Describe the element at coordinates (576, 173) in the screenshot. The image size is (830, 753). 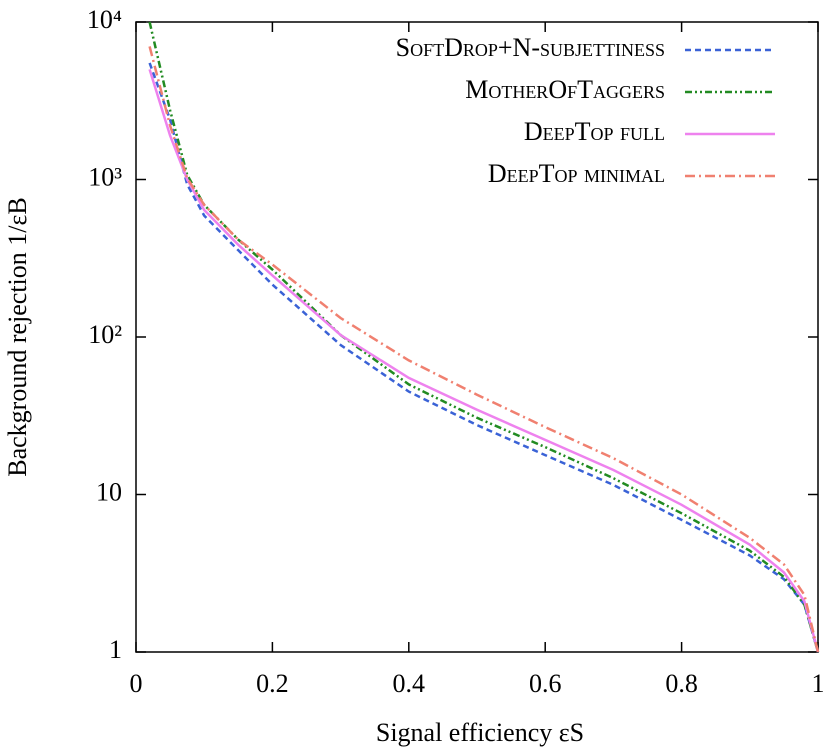
I see `legend-label: DeepTop minimal` at that location.